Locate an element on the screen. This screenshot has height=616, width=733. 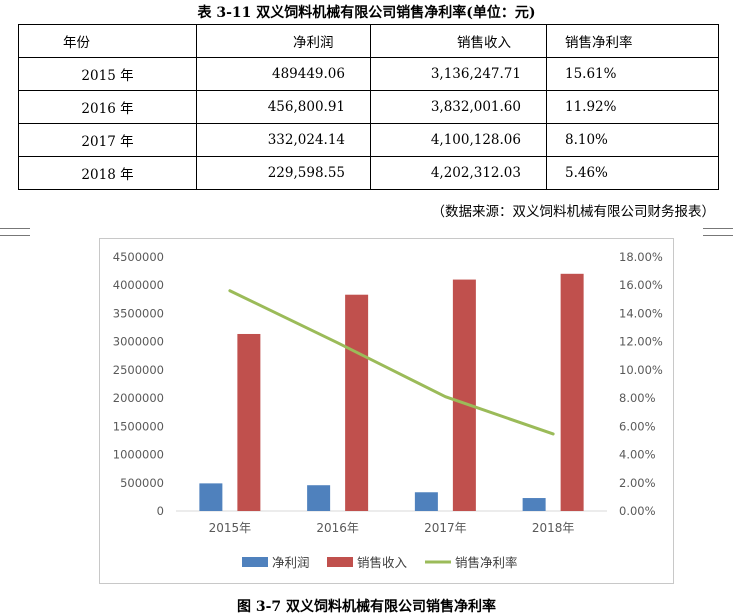
table-title: 表 3-11 双义饲料机械有限公司销售净利率(单位：元) is located at coordinates (366, 13).